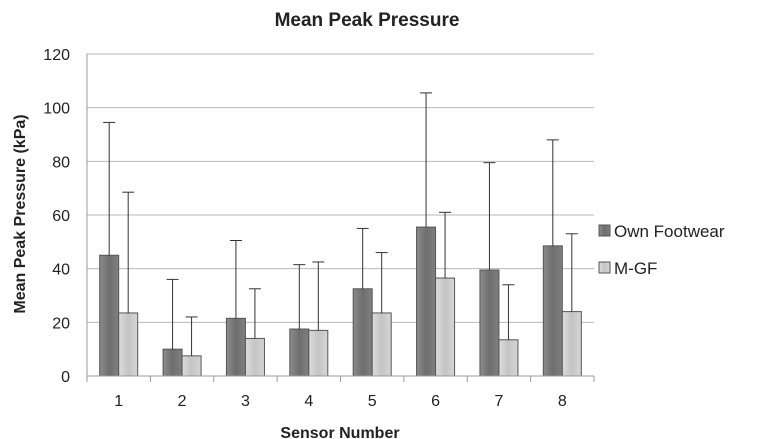 The image size is (769, 439). What do you see at coordinates (372, 401) in the screenshot?
I see `x-tick-label: 5` at bounding box center [372, 401].